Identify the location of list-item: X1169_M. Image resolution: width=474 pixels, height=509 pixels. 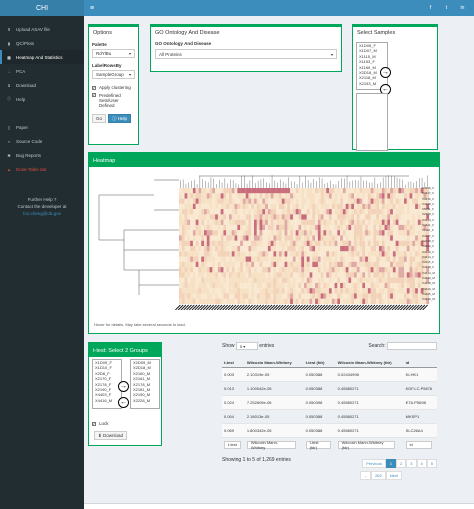
(367, 67).